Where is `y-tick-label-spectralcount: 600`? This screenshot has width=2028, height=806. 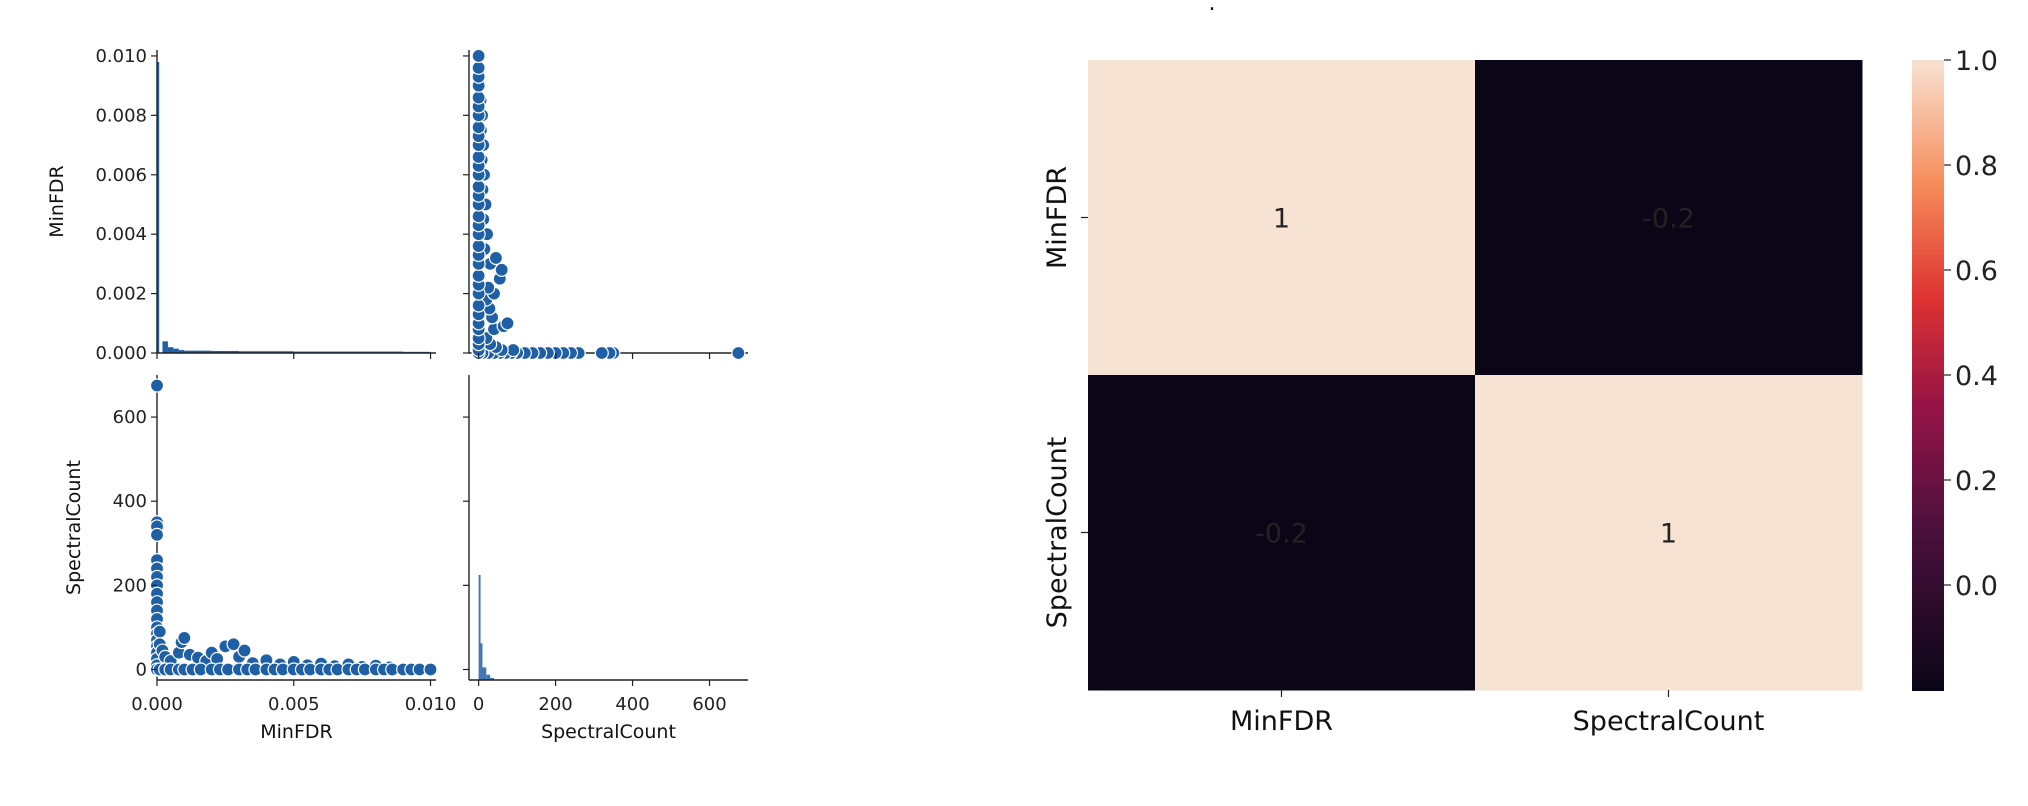
y-tick-label-spectralcount: 600 is located at coordinates (130, 417).